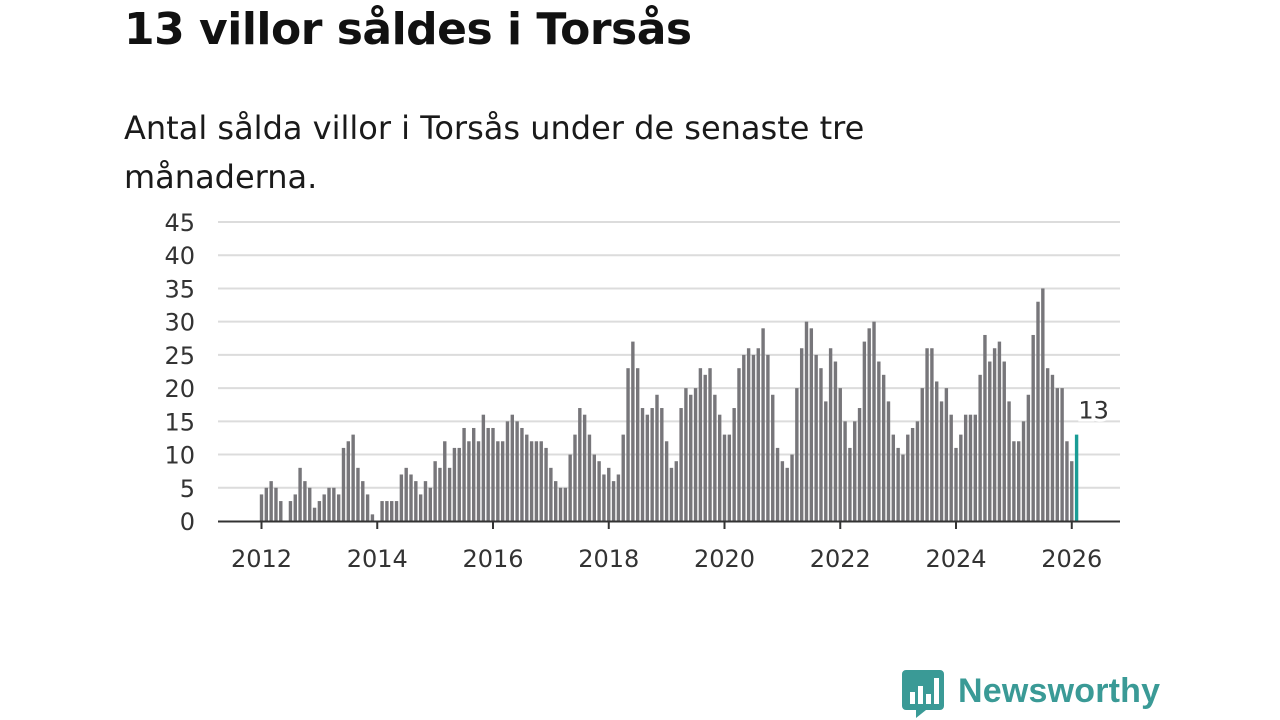 This screenshot has width=1280, height=720. I want to click on chart-bubble-icon, so click(923, 694).